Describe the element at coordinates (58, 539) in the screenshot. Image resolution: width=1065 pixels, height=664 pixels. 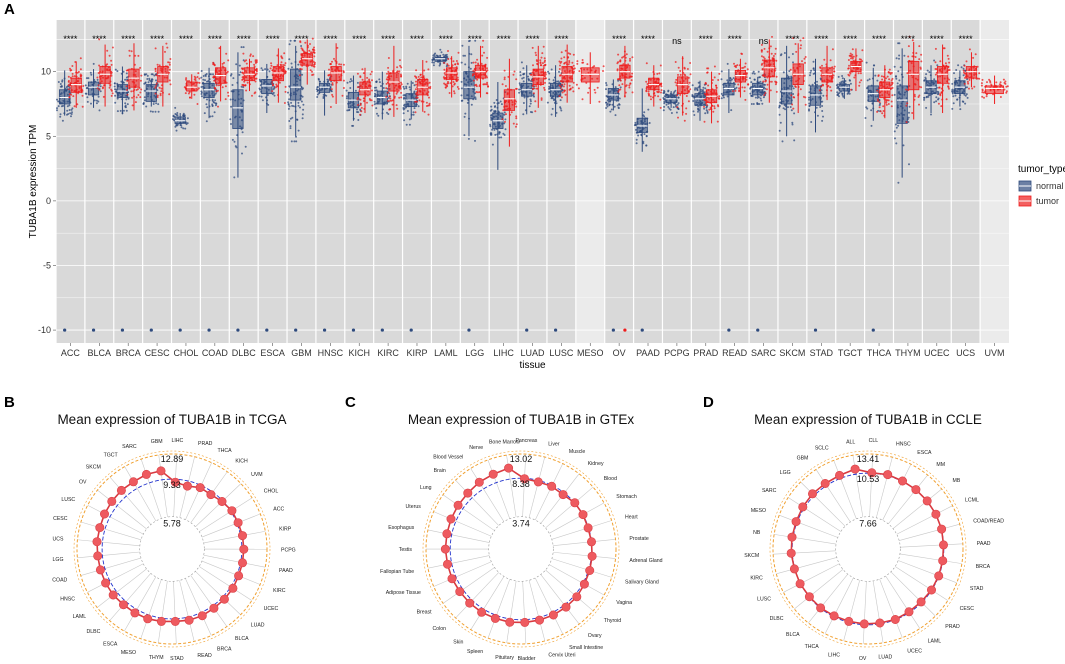
I see `radar-category-label: UCS` at that location.